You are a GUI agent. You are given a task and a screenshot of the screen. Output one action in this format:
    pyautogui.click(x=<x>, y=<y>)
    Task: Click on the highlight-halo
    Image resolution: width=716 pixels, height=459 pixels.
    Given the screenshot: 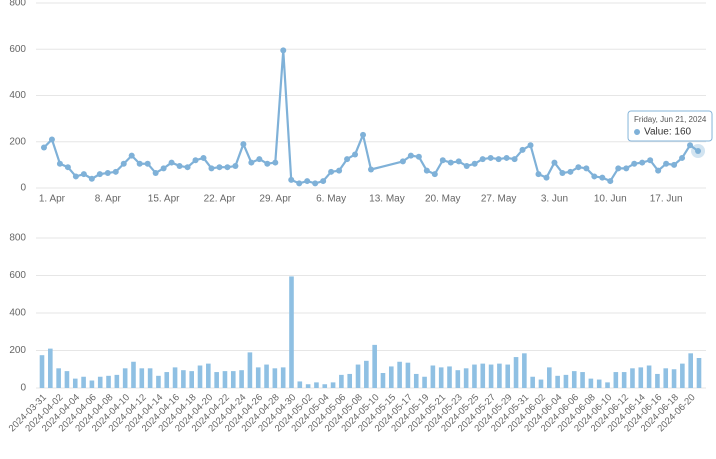 What is the action you would take?
    pyautogui.click(x=698, y=151)
    